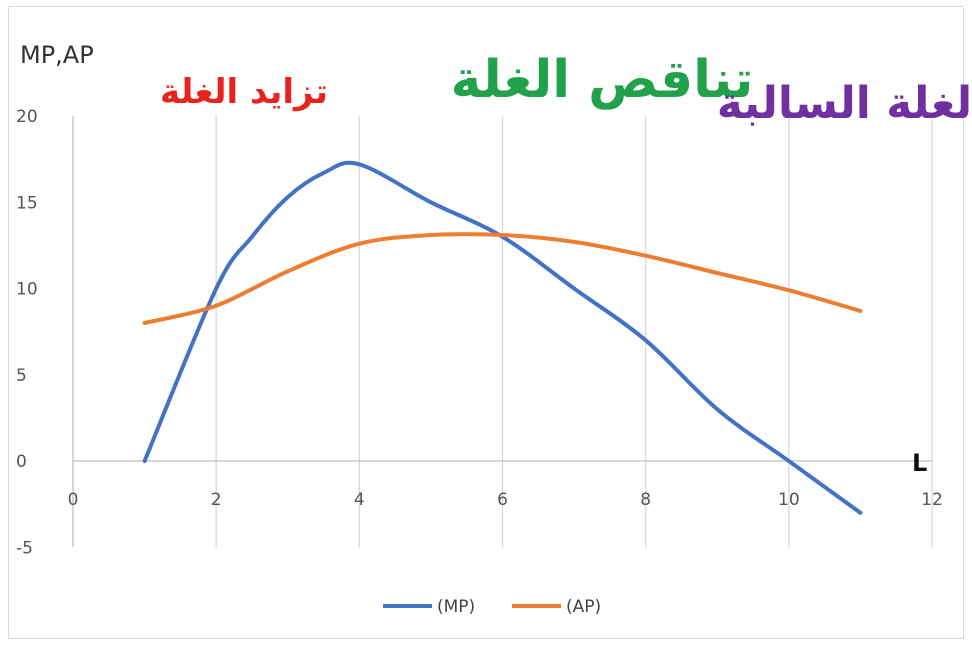  I want to click on legend-label-mp: (MP), so click(456, 607).